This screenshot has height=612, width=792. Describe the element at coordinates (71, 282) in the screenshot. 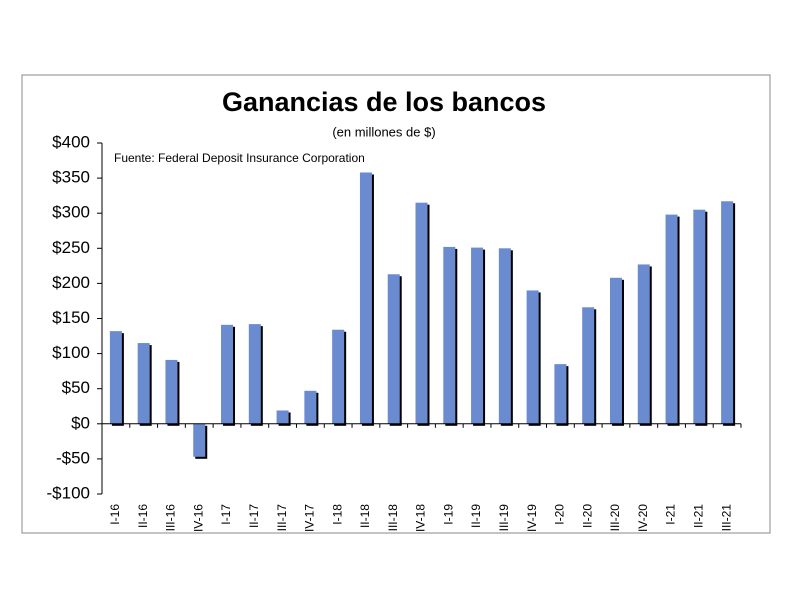

I see `y-tick-label: $200` at that location.